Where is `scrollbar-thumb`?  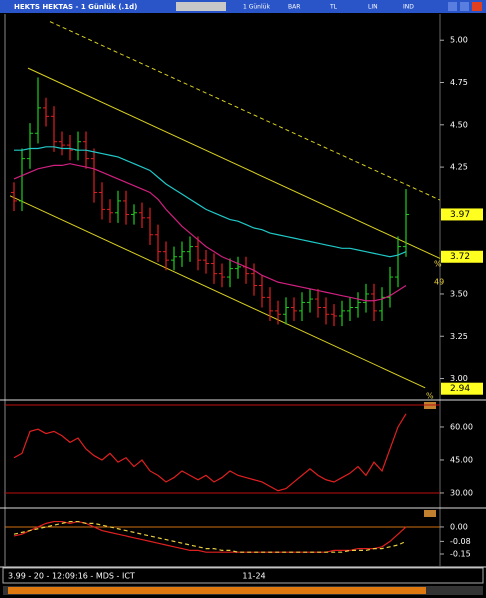
scrollbar-thumb is located at coordinates (217, 590).